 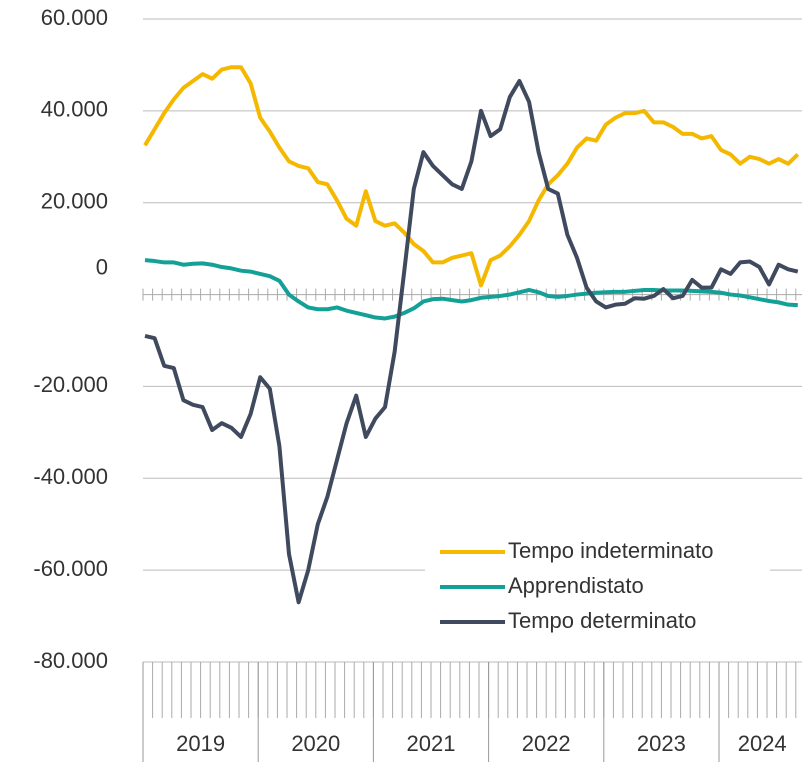 I want to click on legend-label: Tempo determinato, so click(x=602, y=620).